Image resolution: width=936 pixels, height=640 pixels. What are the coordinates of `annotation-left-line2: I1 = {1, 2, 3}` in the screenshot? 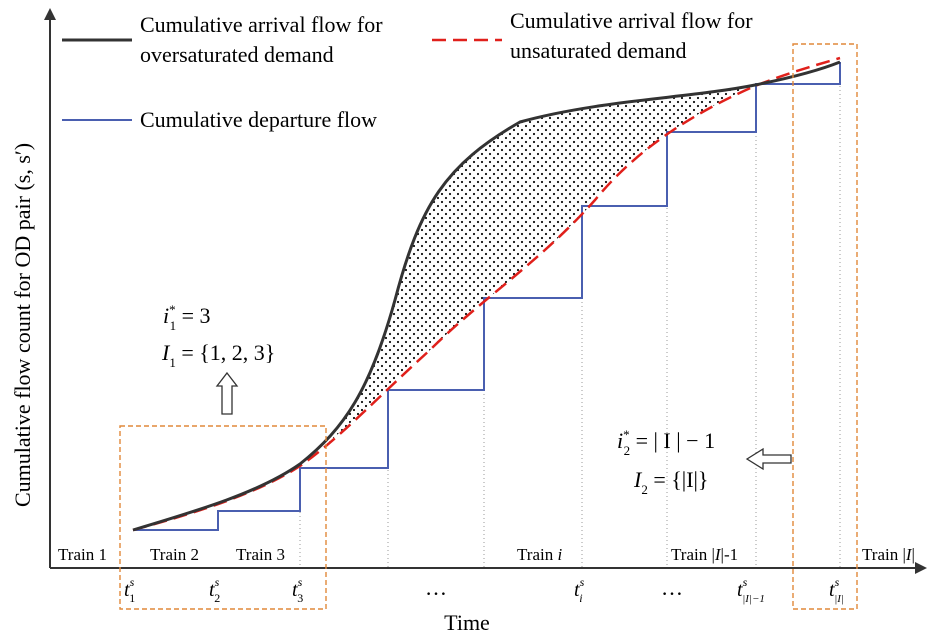 It's located at (218, 355).